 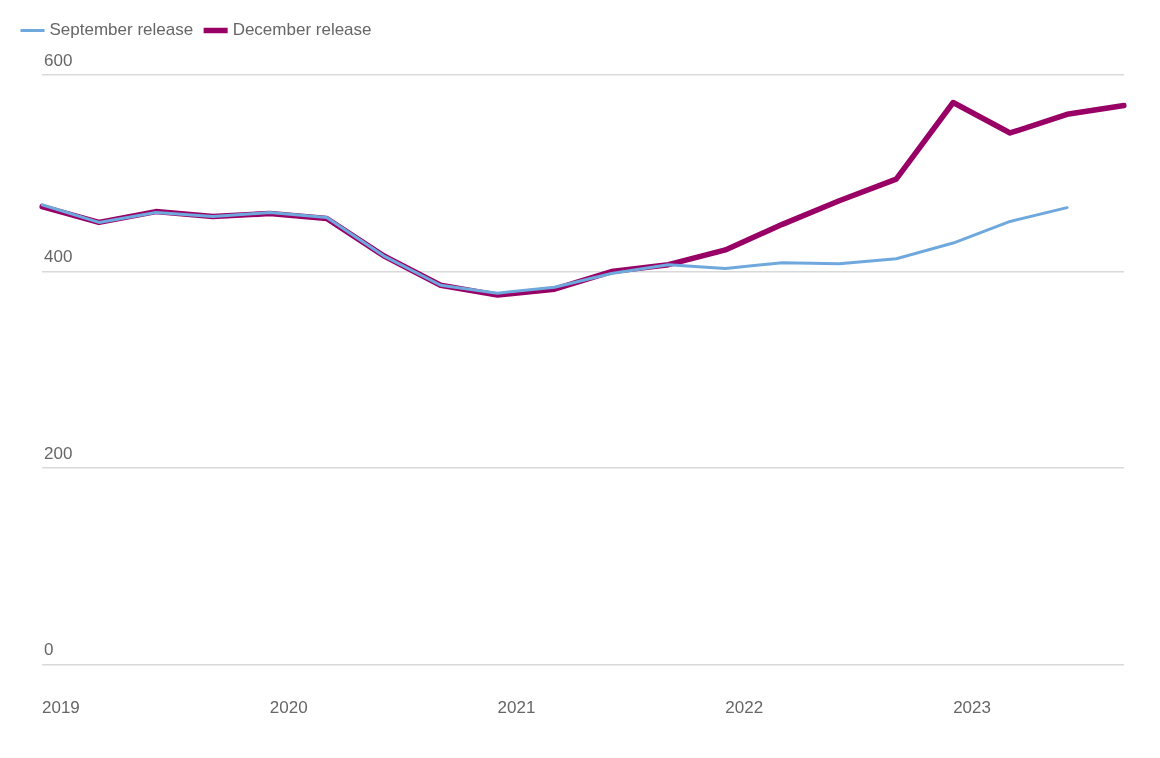 What do you see at coordinates (972, 708) in the screenshot?
I see `x-tick-label: 2023` at bounding box center [972, 708].